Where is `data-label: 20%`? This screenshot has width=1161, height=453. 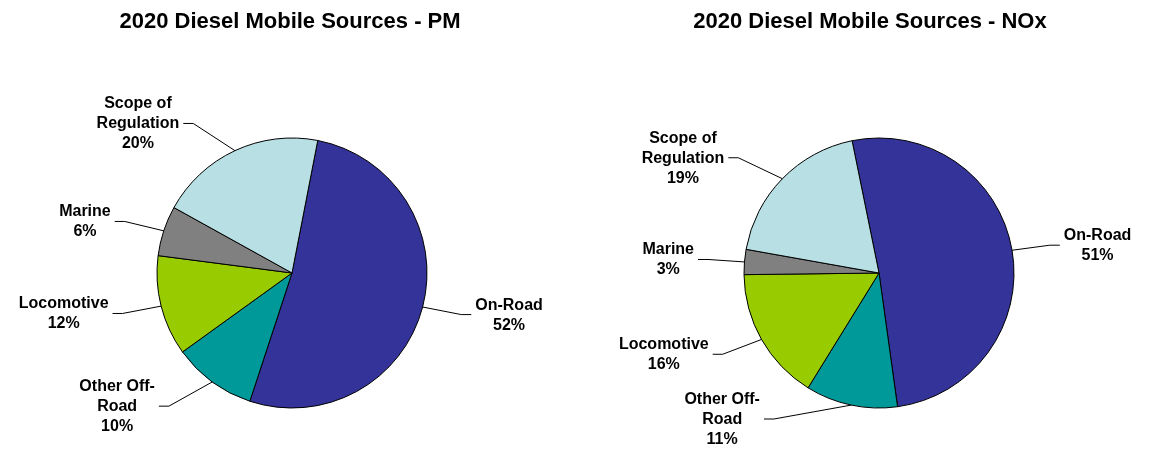
data-label: 20% is located at coordinates (137, 143).